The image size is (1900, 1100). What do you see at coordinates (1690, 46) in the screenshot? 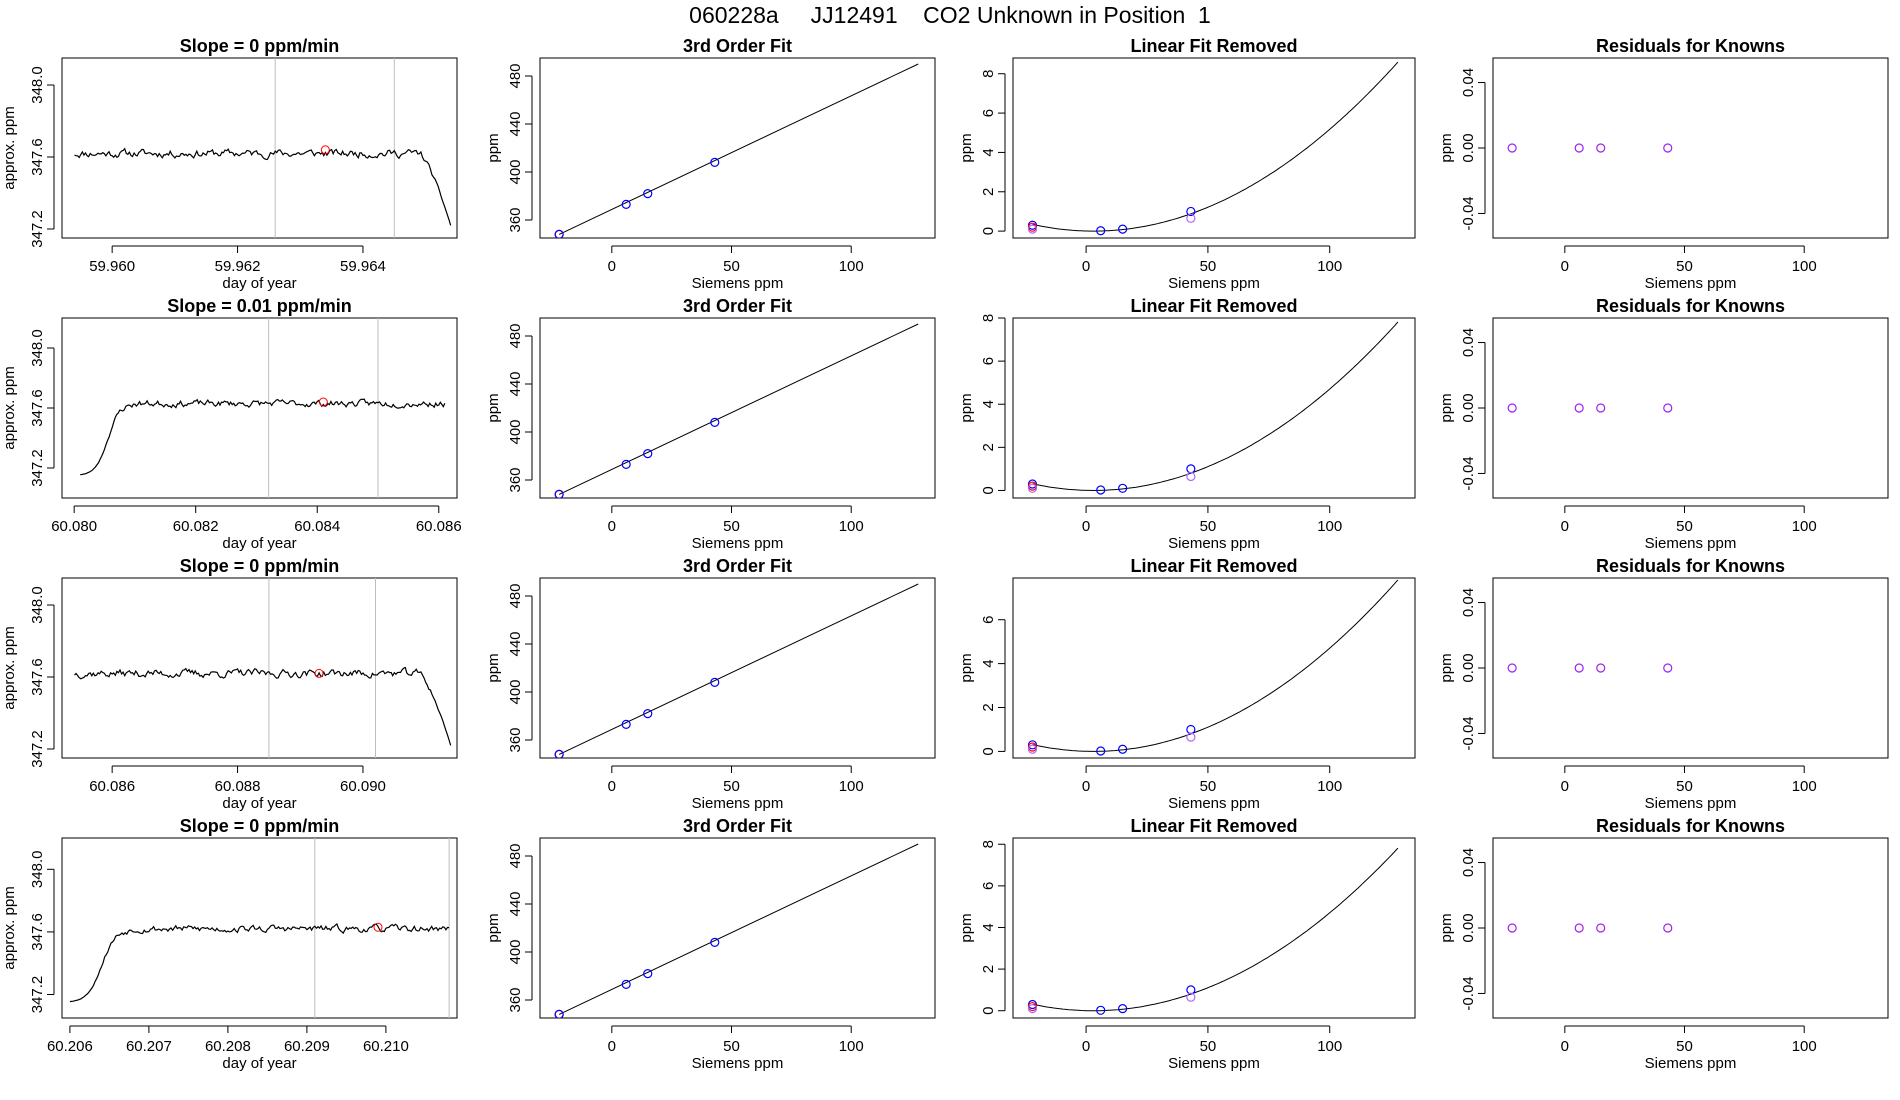
I see `panel-title: Residuals for Knowns` at bounding box center [1690, 46].